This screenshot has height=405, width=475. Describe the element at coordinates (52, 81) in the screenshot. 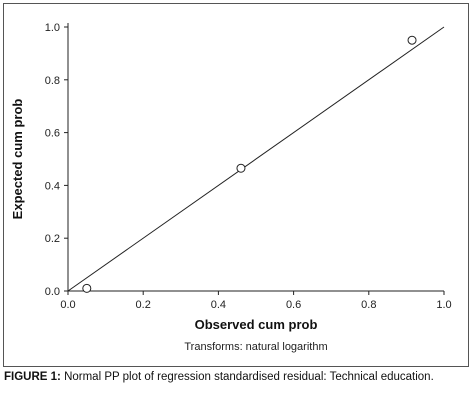

I see `y-tick-label: 0.8` at that location.